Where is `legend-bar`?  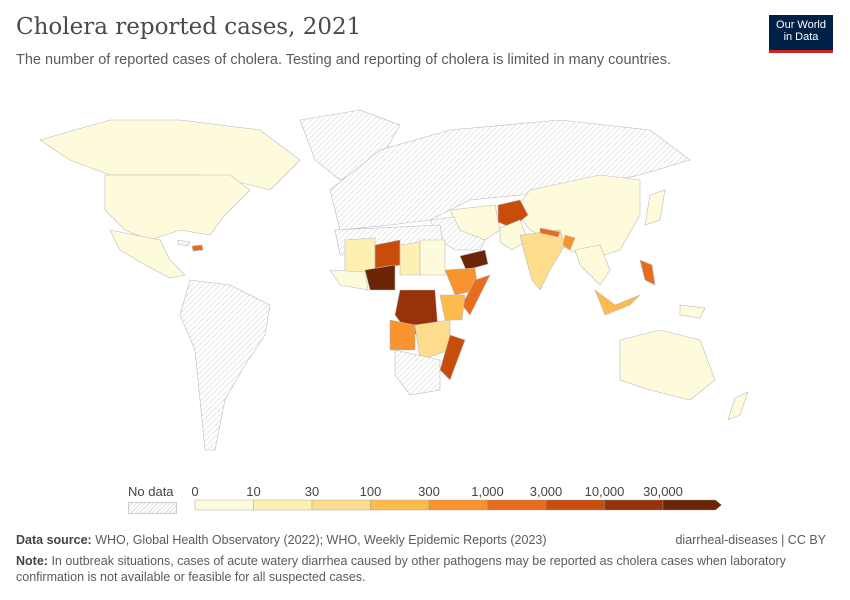 legend-bar is located at coordinates (458, 505).